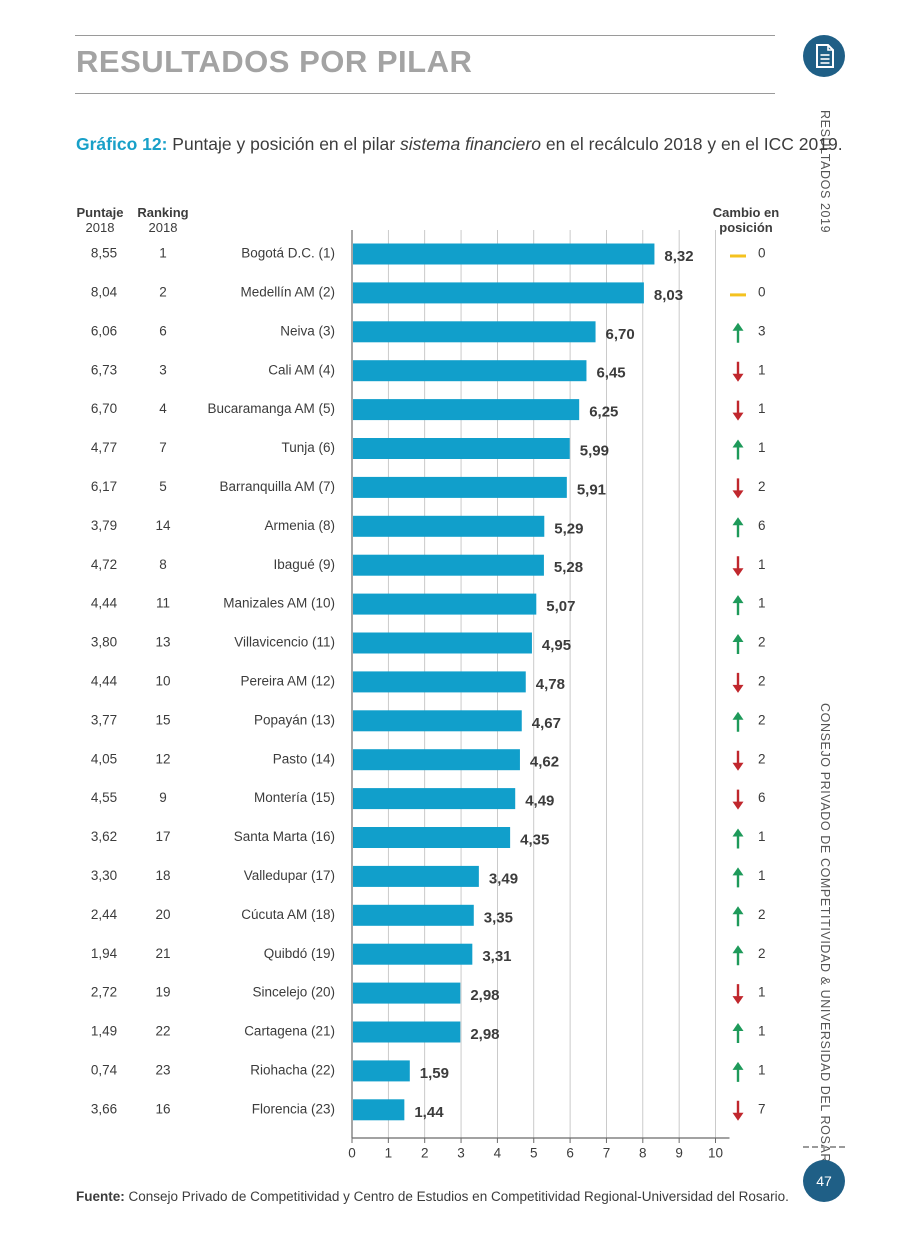  What do you see at coordinates (610, 373) in the screenshot?
I see `bar-value-label: 6,45` at bounding box center [610, 373].